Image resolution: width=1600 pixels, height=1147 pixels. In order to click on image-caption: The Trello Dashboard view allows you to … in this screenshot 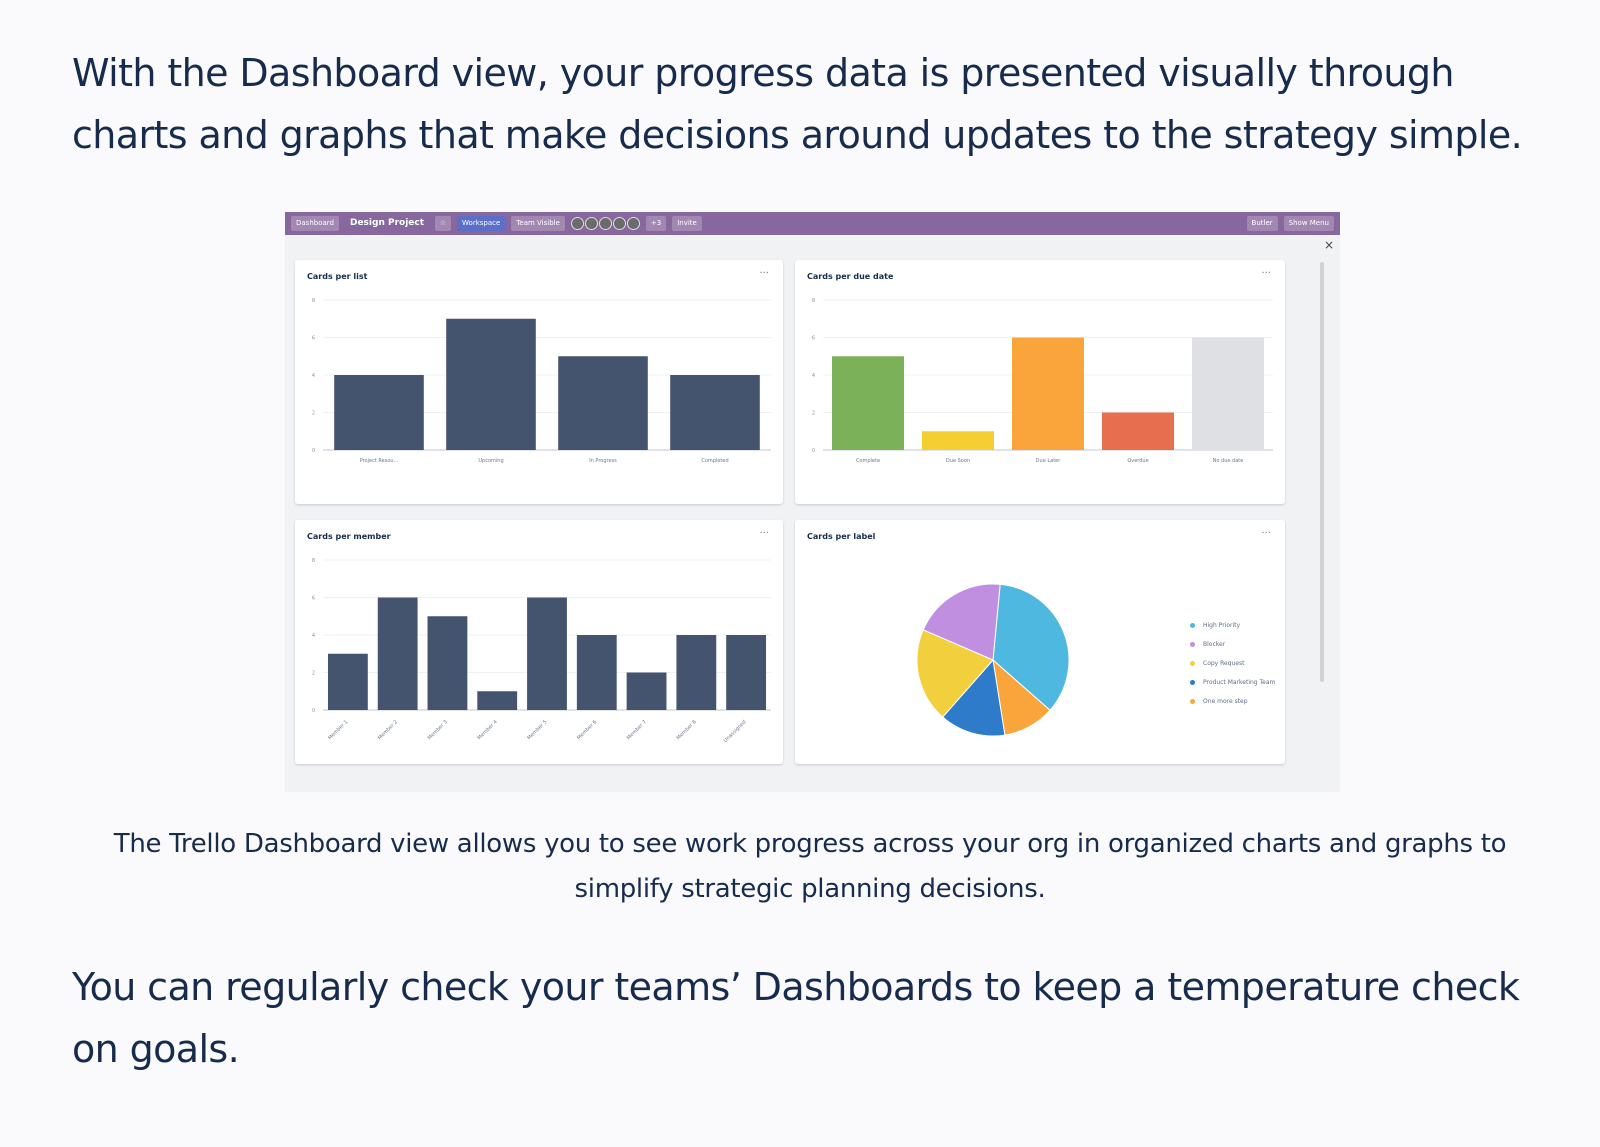, I will do `click(810, 866)`.